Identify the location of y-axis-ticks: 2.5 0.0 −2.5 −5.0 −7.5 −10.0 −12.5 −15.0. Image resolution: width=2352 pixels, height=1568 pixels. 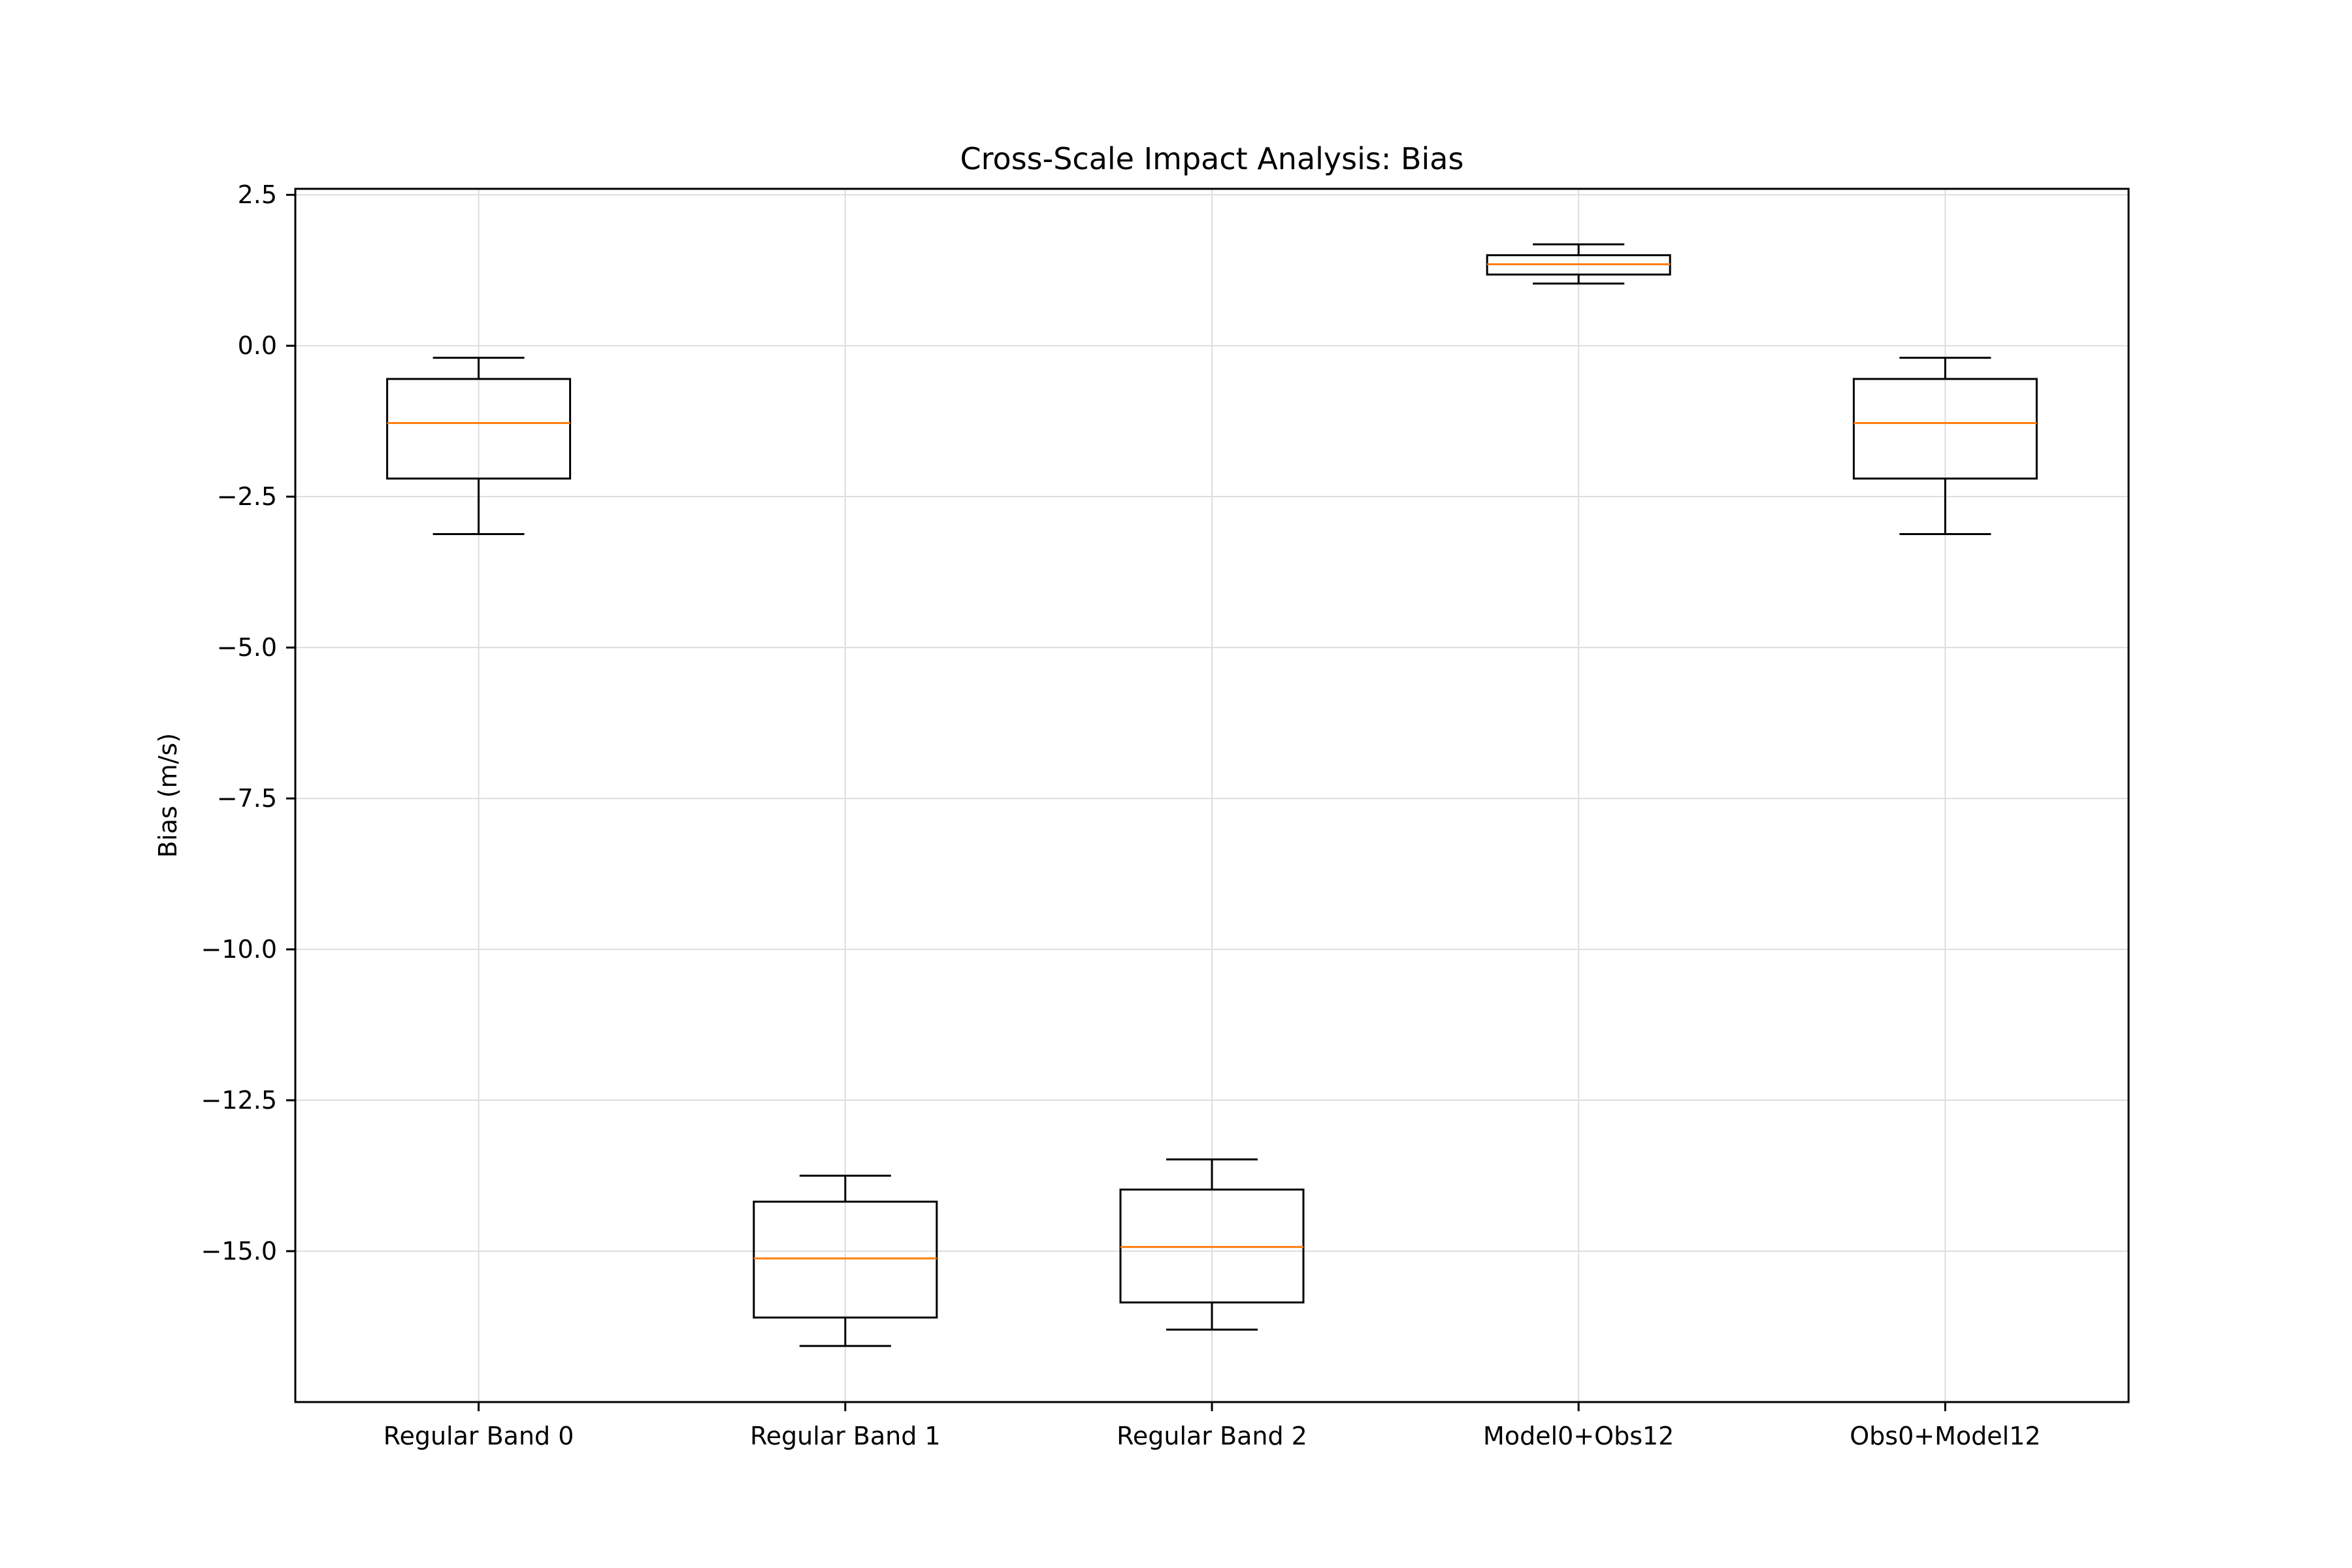
(248, 723).